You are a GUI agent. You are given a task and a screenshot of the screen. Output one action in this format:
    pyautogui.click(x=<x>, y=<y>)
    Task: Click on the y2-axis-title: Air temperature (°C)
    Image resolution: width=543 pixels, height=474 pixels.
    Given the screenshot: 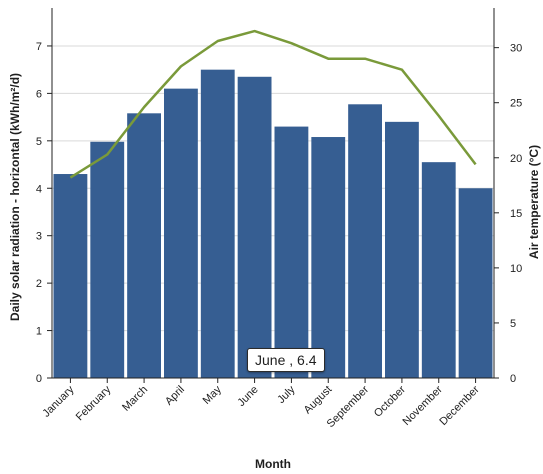 What is the action you would take?
    pyautogui.click(x=534, y=202)
    